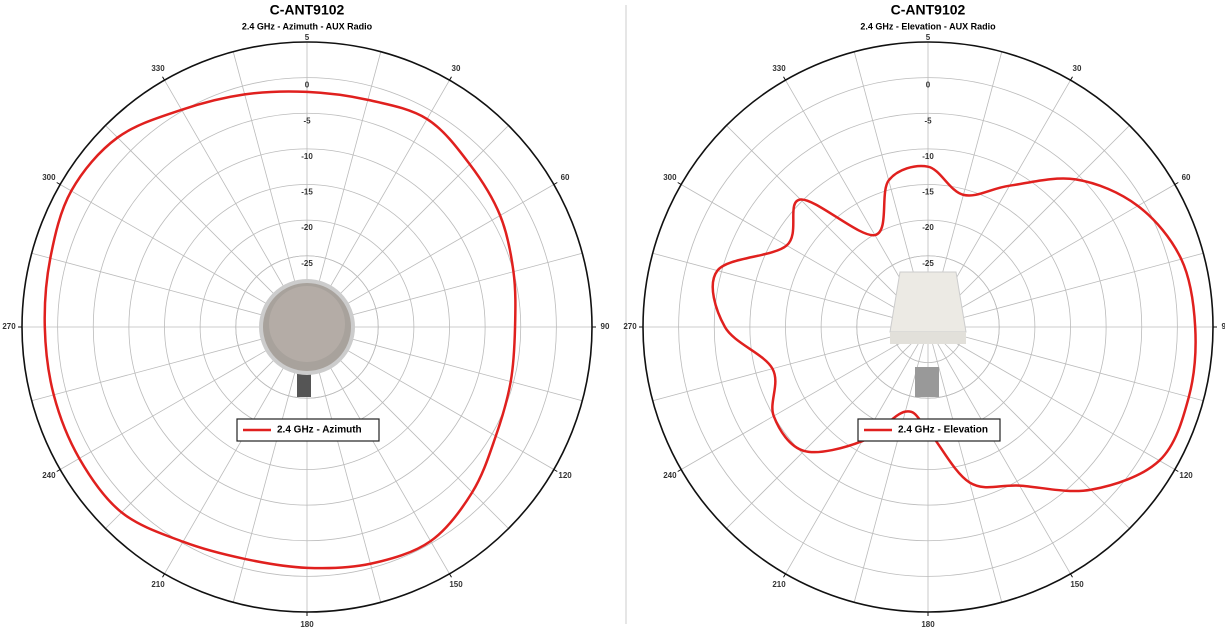  I want to click on legend-text: 2.4 GHz - Elevation, so click(943, 430).